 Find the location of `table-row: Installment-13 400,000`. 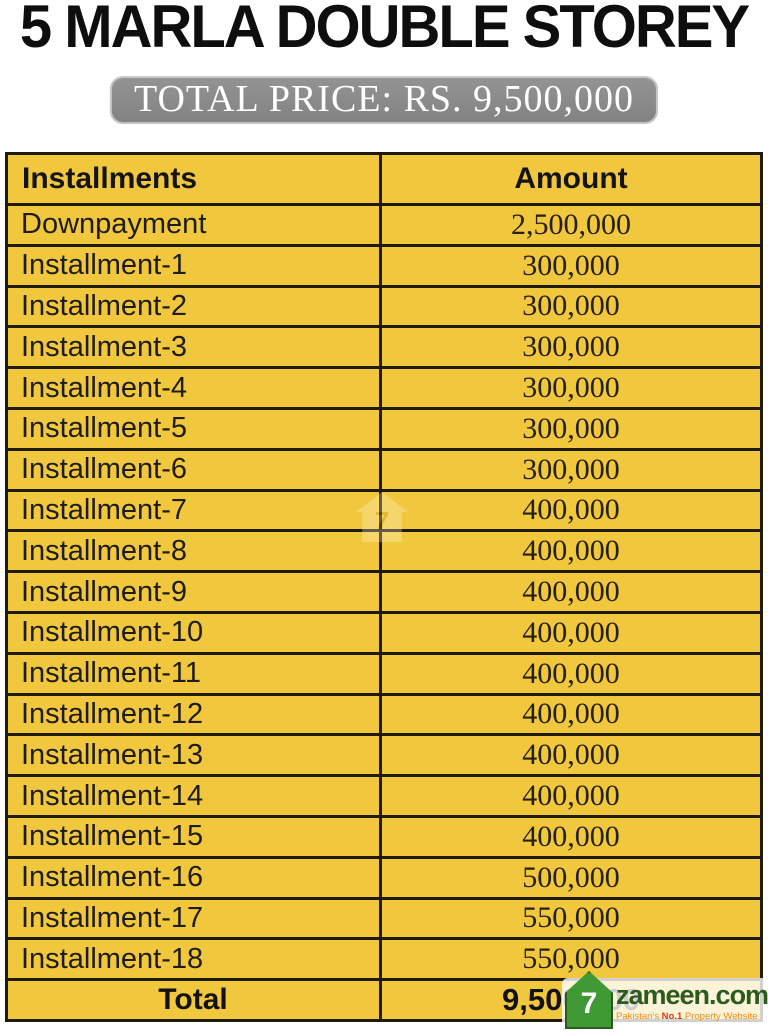

table-row: Installment-13 400,000 is located at coordinates (384, 755).